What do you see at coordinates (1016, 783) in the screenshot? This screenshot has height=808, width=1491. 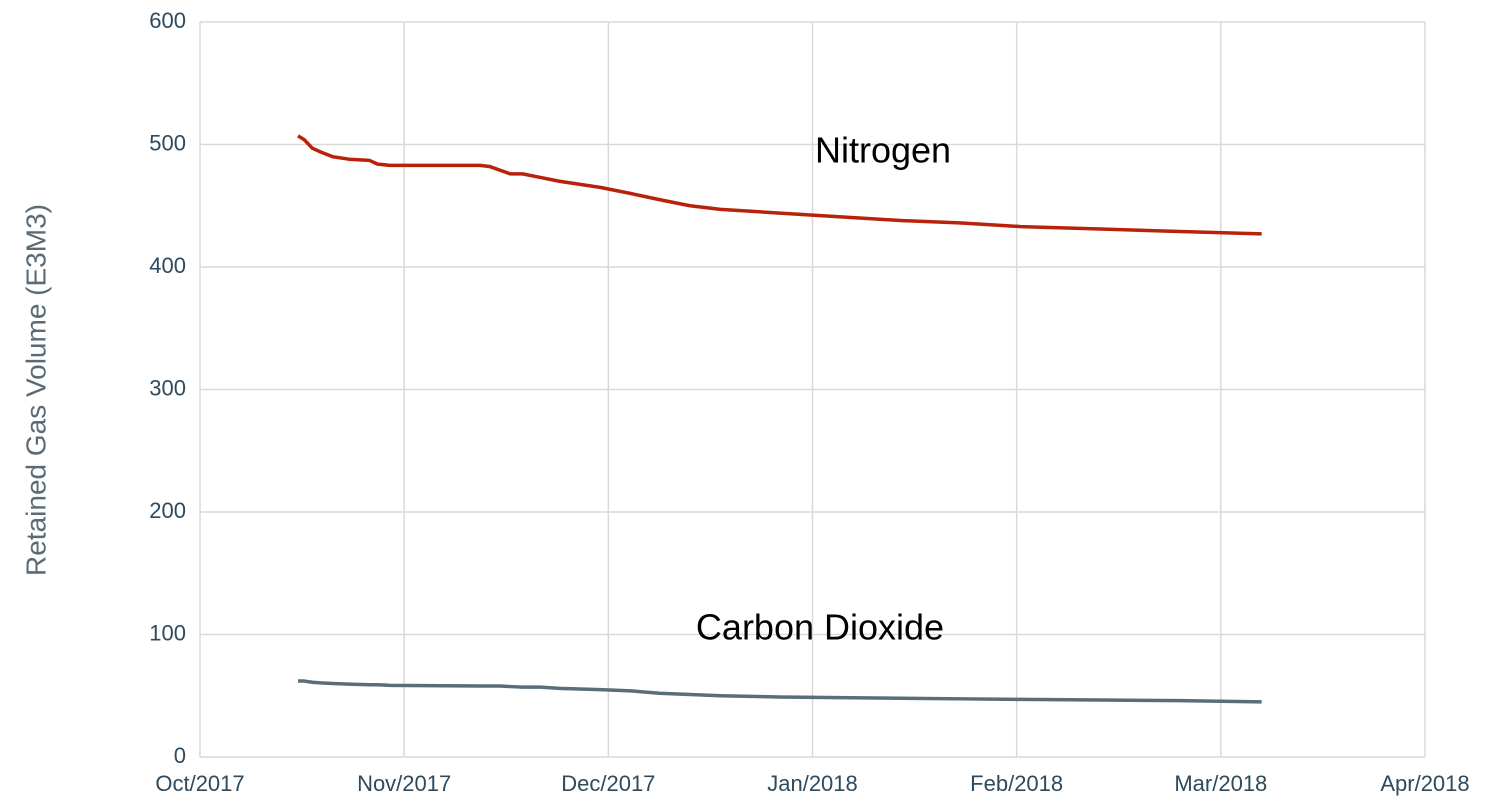 I see `x-tick-label: Feb/2018` at bounding box center [1016, 783].